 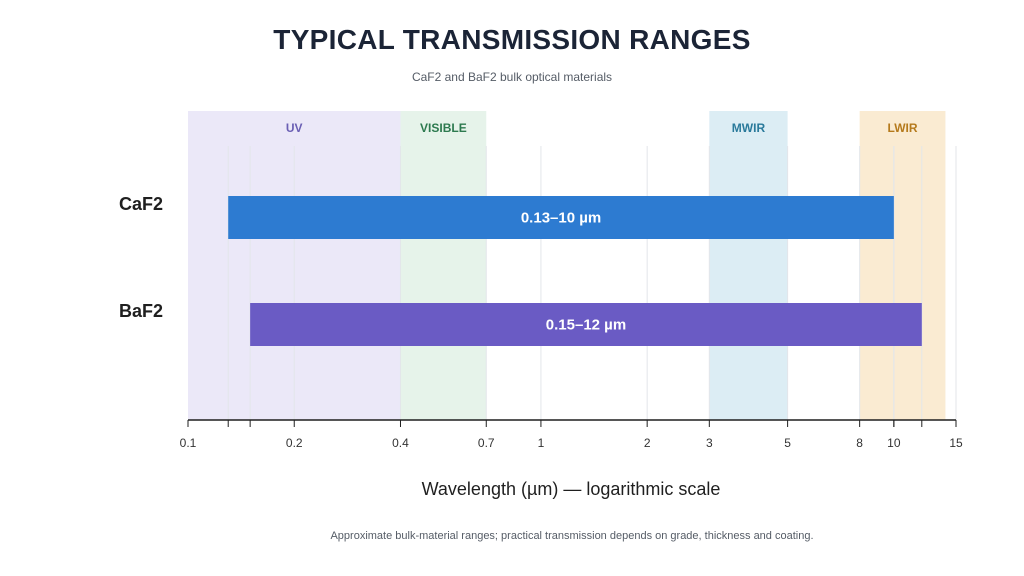 I want to click on band-label-mwir: MWIR, so click(x=749, y=128).